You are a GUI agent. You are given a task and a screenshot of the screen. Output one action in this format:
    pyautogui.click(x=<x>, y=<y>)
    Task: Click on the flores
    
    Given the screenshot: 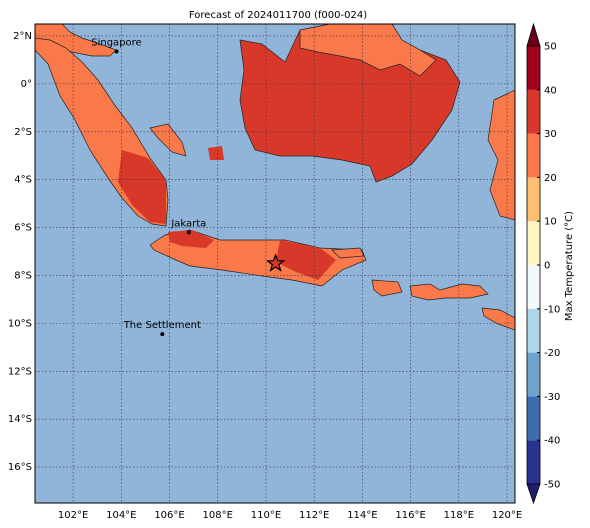 What is the action you would take?
    pyautogui.click(x=498, y=319)
    